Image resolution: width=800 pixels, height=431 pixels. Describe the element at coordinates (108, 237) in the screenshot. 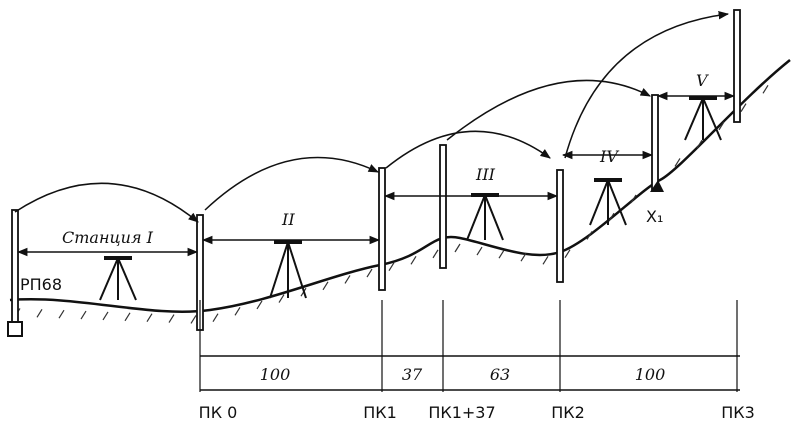

I see `station-label: Станция I` at that location.